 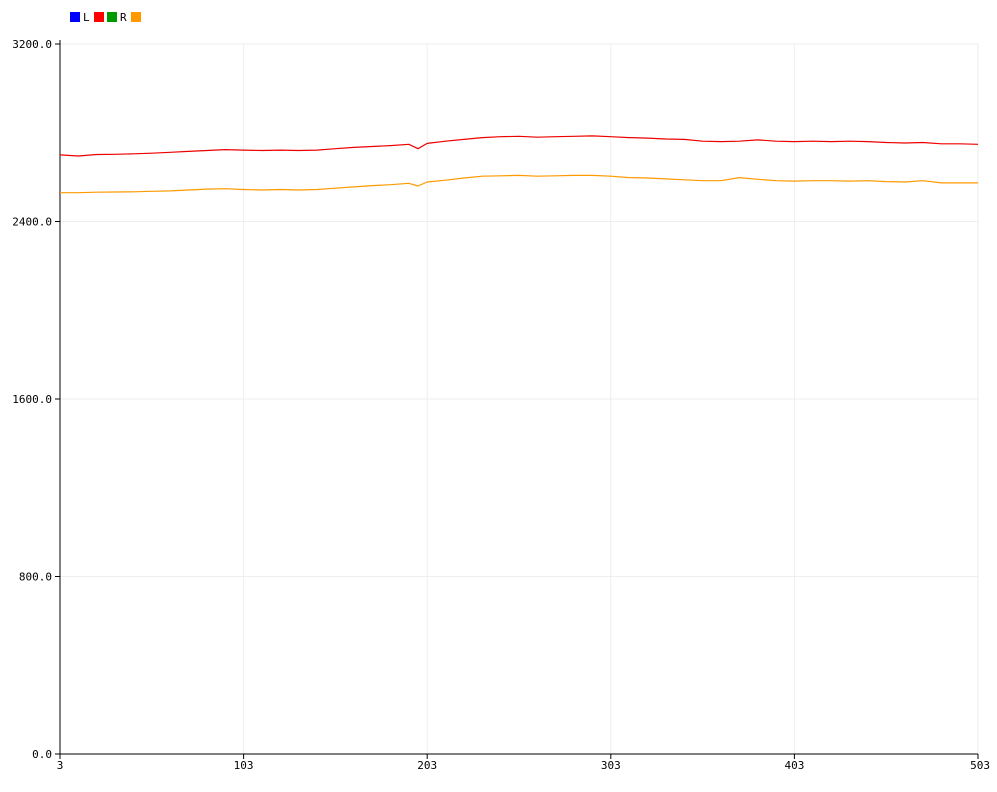 I want to click on x-tick-label-3: 303, so click(x=611, y=765).